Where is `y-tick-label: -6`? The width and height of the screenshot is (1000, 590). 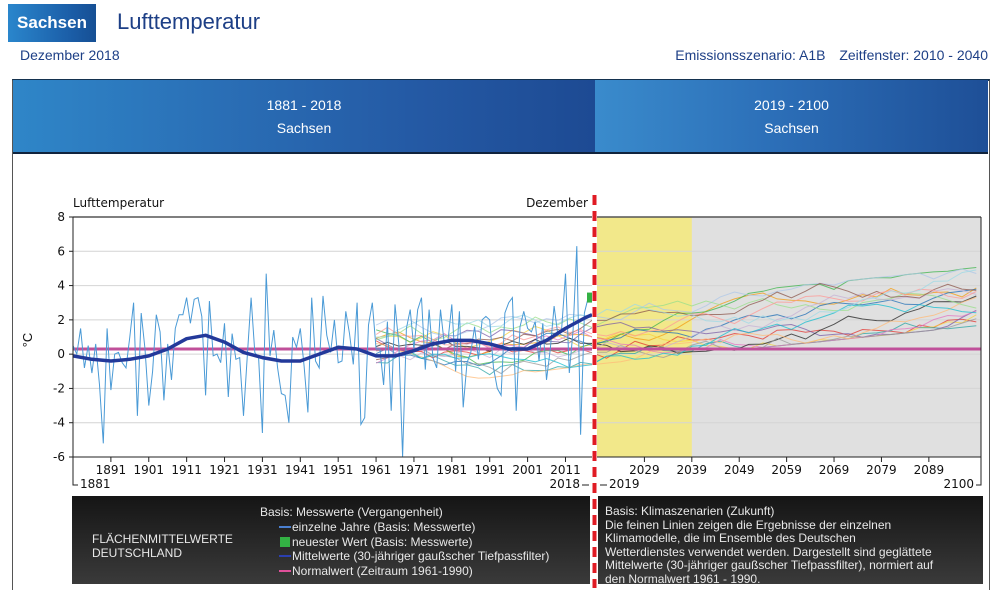 y-tick-label: -6 is located at coordinates (59, 457).